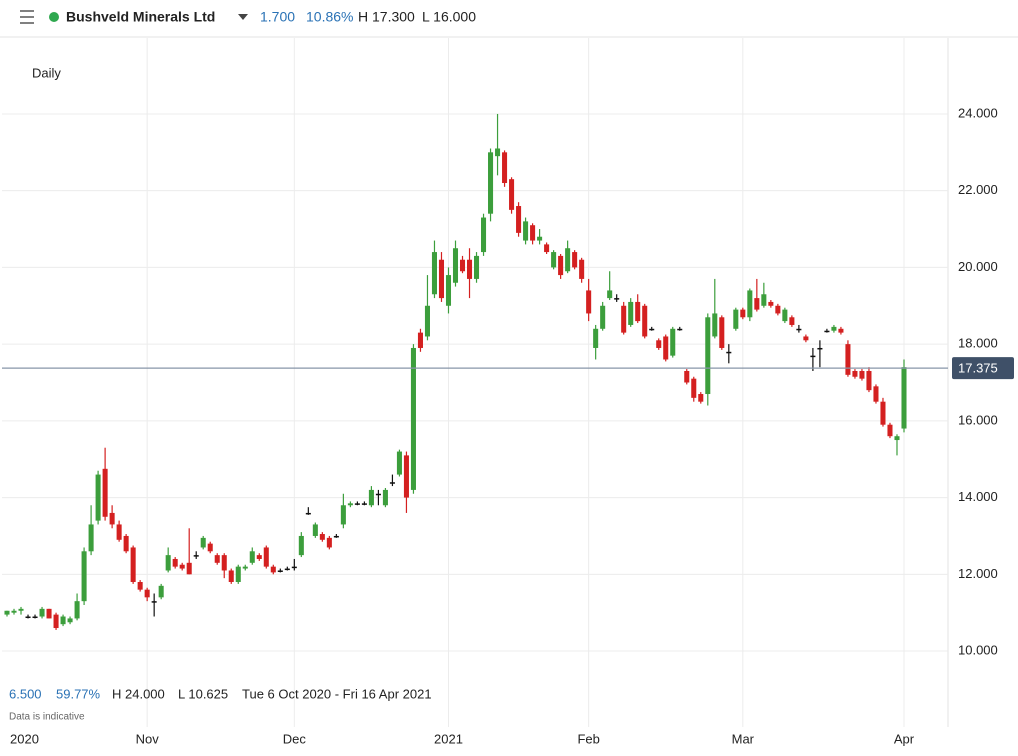 The width and height of the screenshot is (1018, 756). I want to click on last-price-box, so click(983, 368).